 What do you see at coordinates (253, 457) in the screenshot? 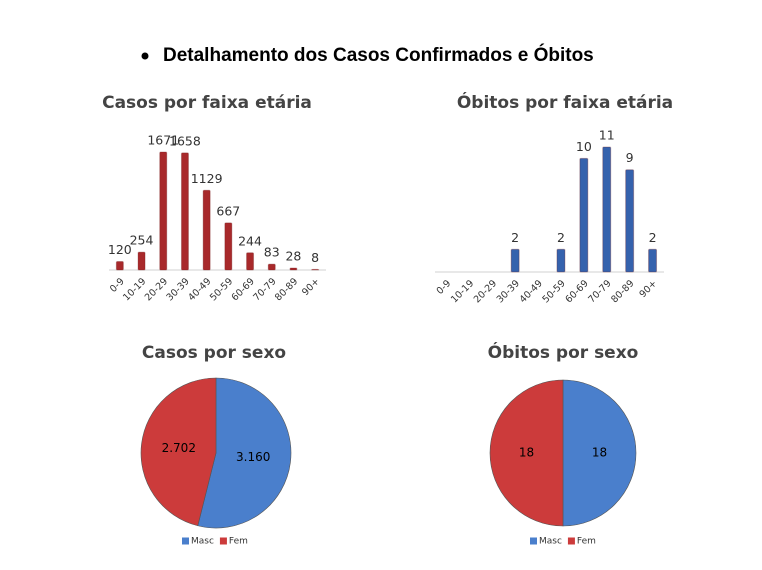
I see `data-label: 3.160` at bounding box center [253, 457].